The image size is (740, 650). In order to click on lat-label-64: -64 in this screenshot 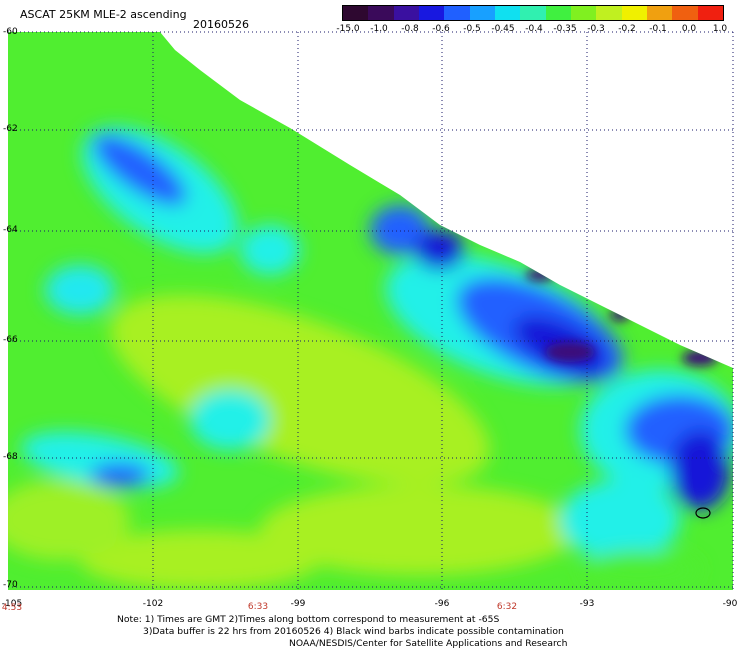, I will do `click(10, 230)`.